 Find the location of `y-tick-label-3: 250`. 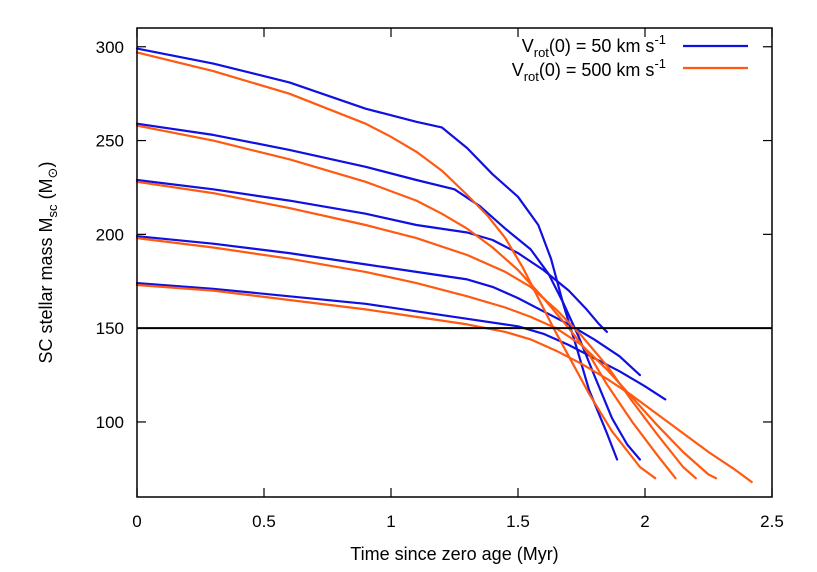

y-tick-label-3: 250 is located at coordinates (110, 141).